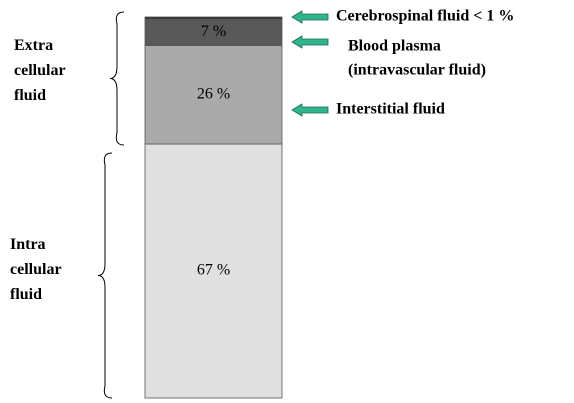 This screenshot has height=403, width=574. What do you see at coordinates (390, 109) in the screenshot?
I see `label: Interstitial fluid` at bounding box center [390, 109].